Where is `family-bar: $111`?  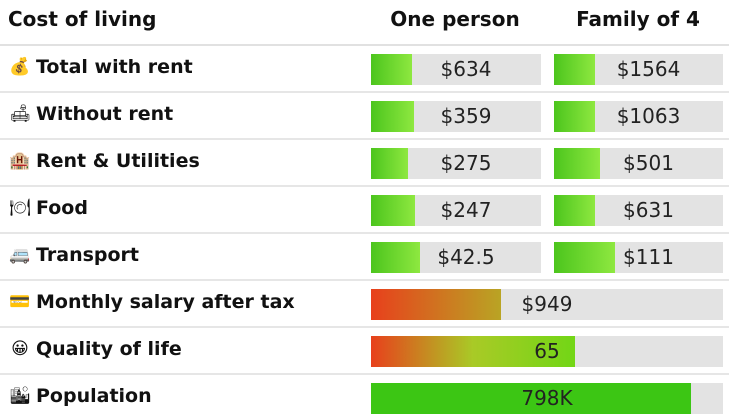
family-bar: $111 is located at coordinates (638, 257).